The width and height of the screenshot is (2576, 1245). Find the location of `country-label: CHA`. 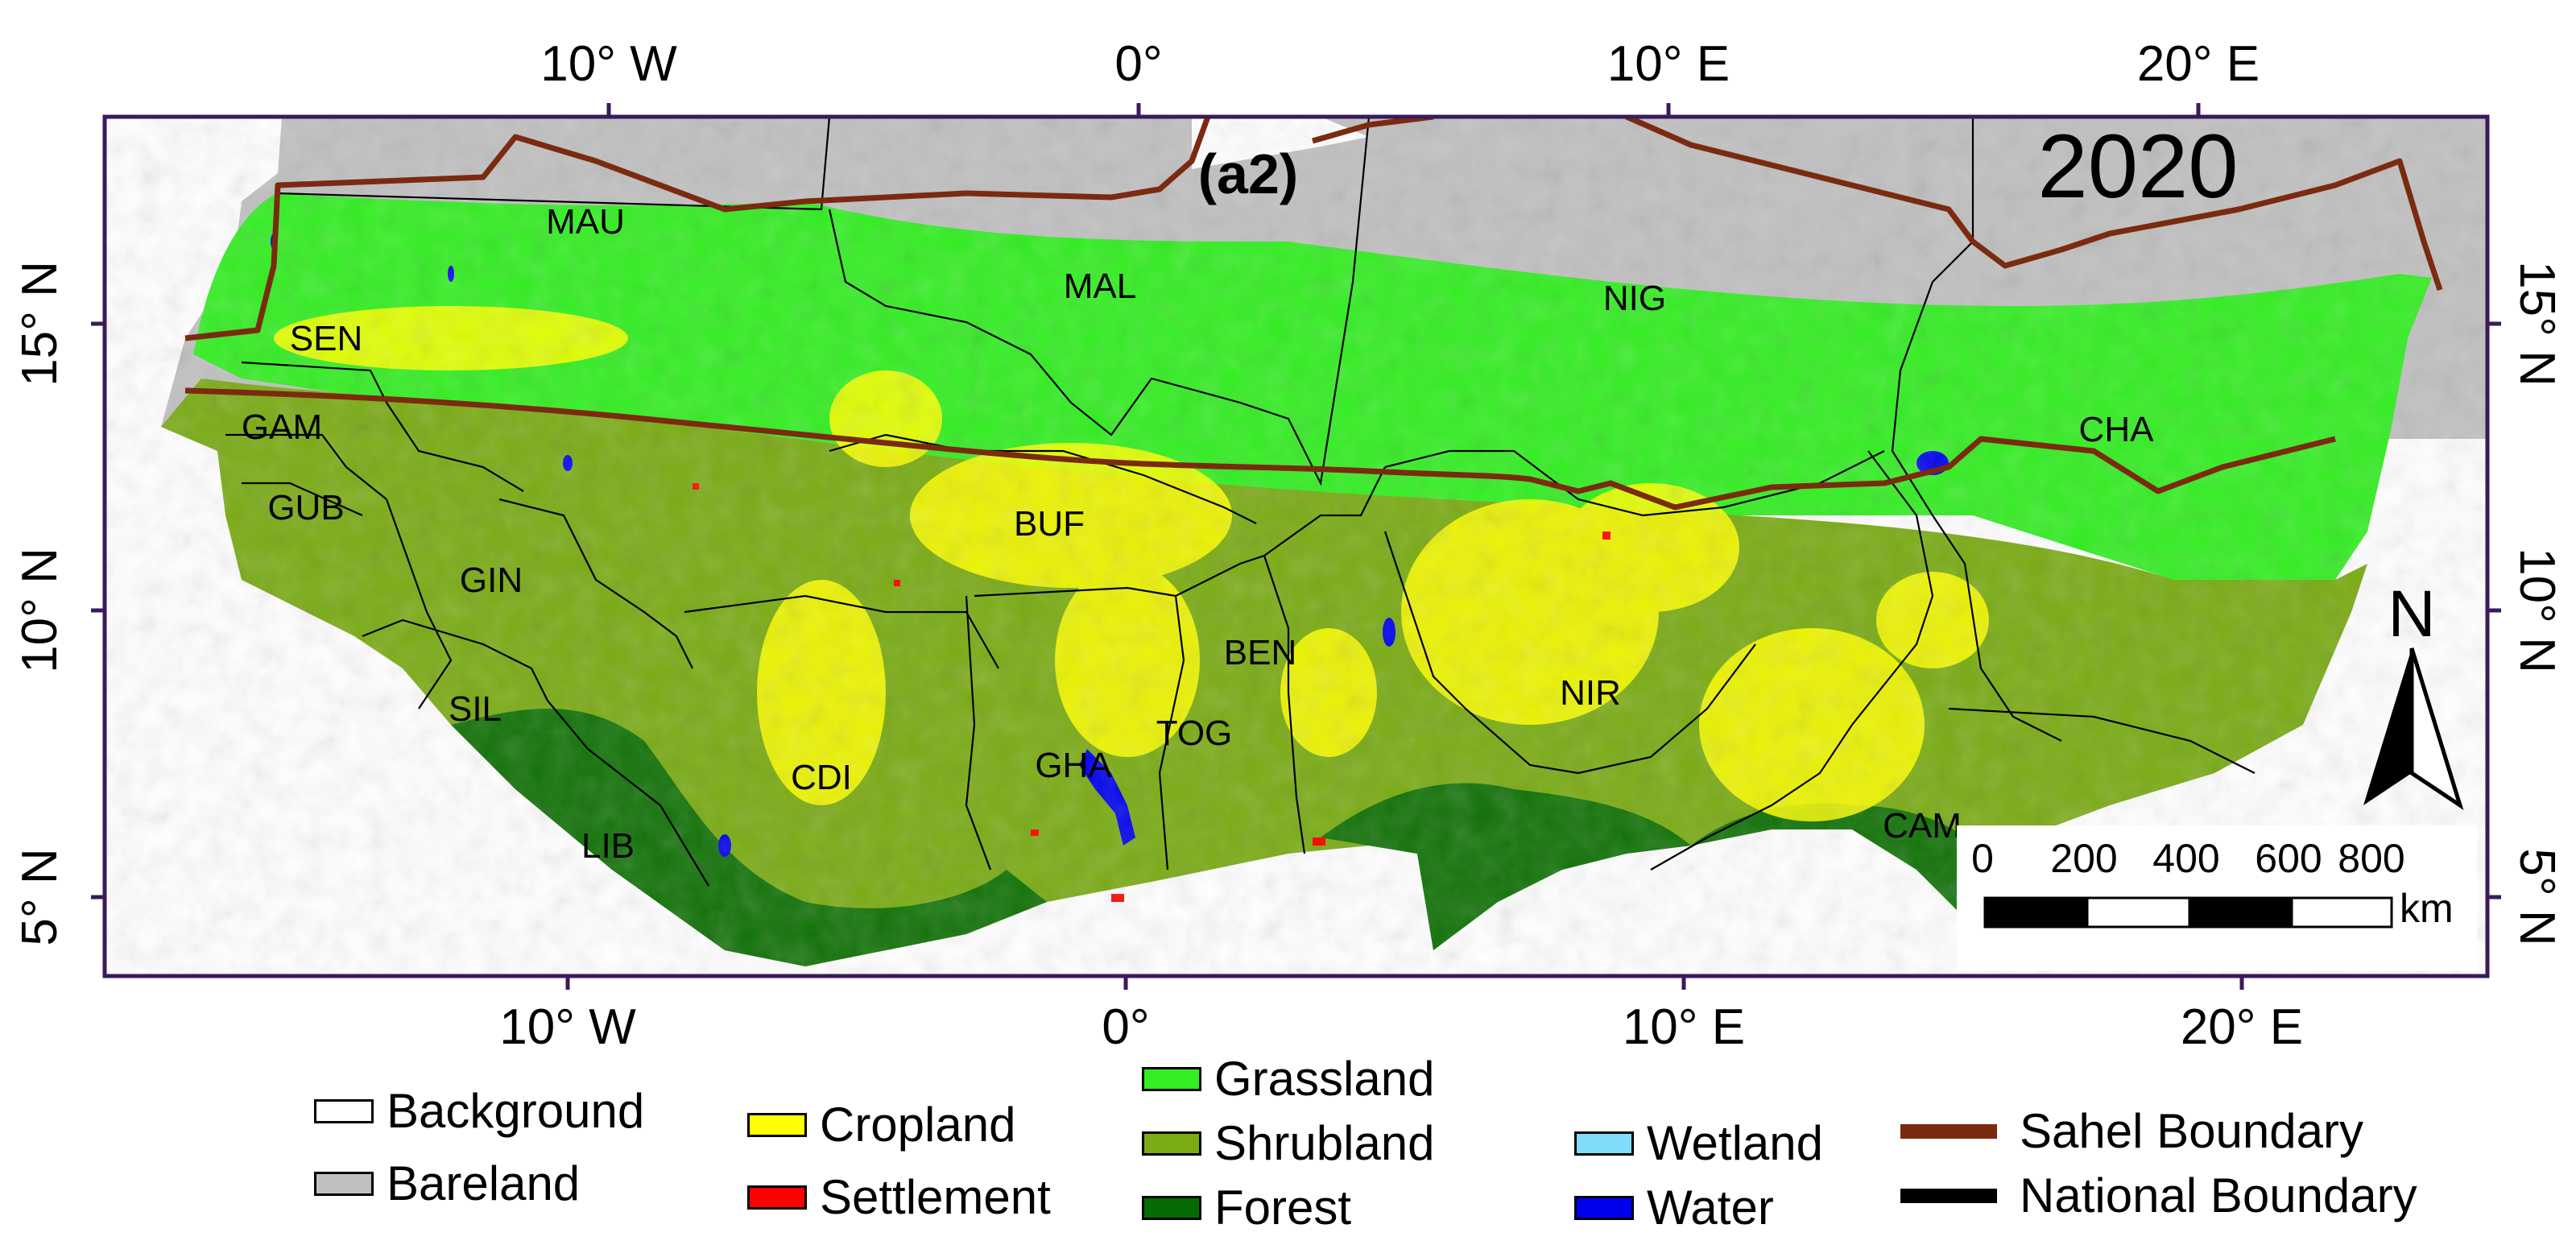

country-label: CHA is located at coordinates (2117, 429).